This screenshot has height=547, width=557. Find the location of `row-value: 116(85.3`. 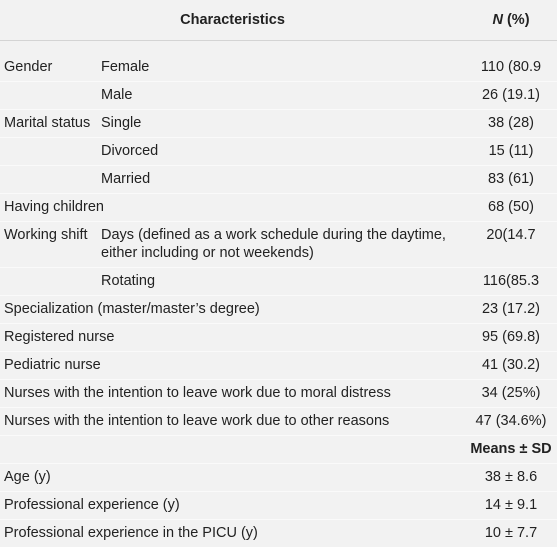

row-value: 116(85.3 is located at coordinates (511, 282).